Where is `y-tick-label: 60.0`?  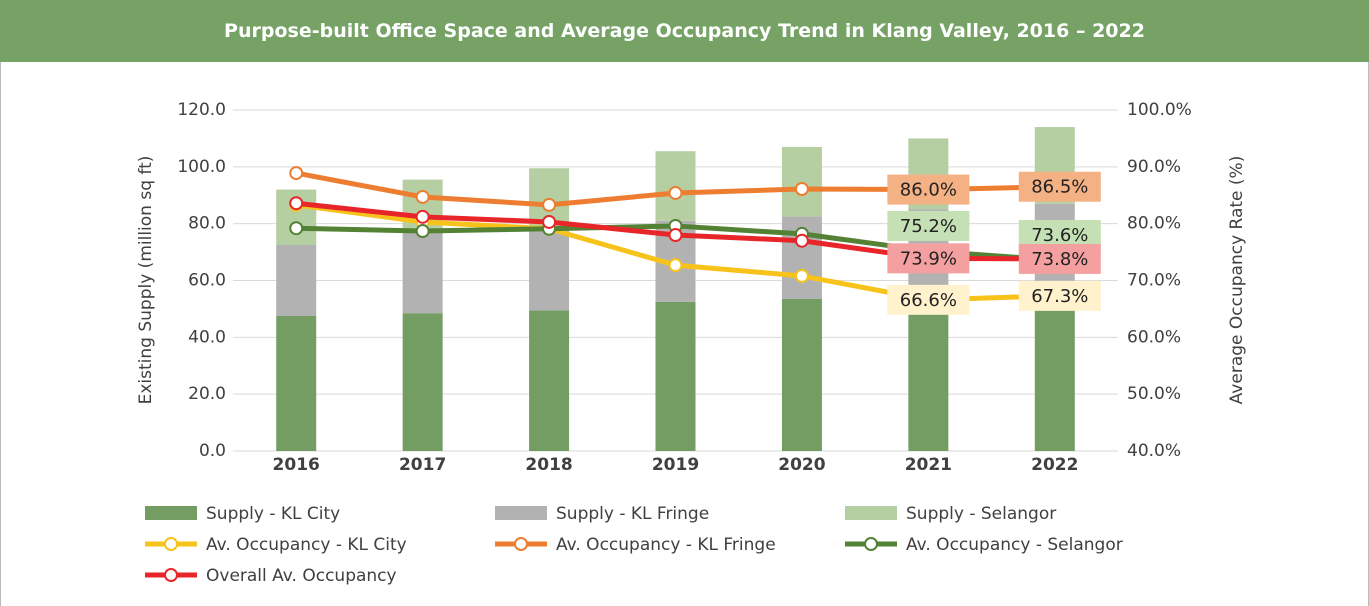 y-tick-label: 60.0 is located at coordinates (207, 281).